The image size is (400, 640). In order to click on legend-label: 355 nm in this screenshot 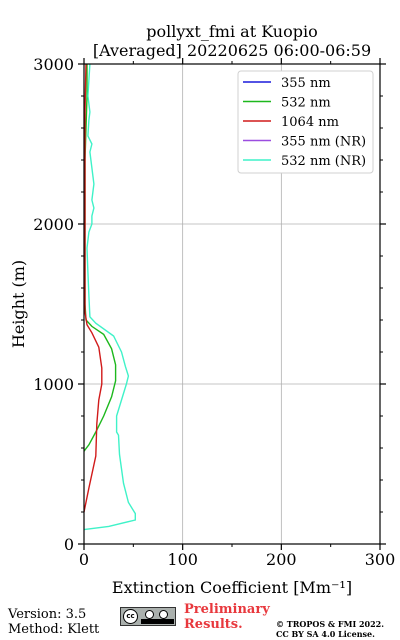, I will do `click(306, 83)`.